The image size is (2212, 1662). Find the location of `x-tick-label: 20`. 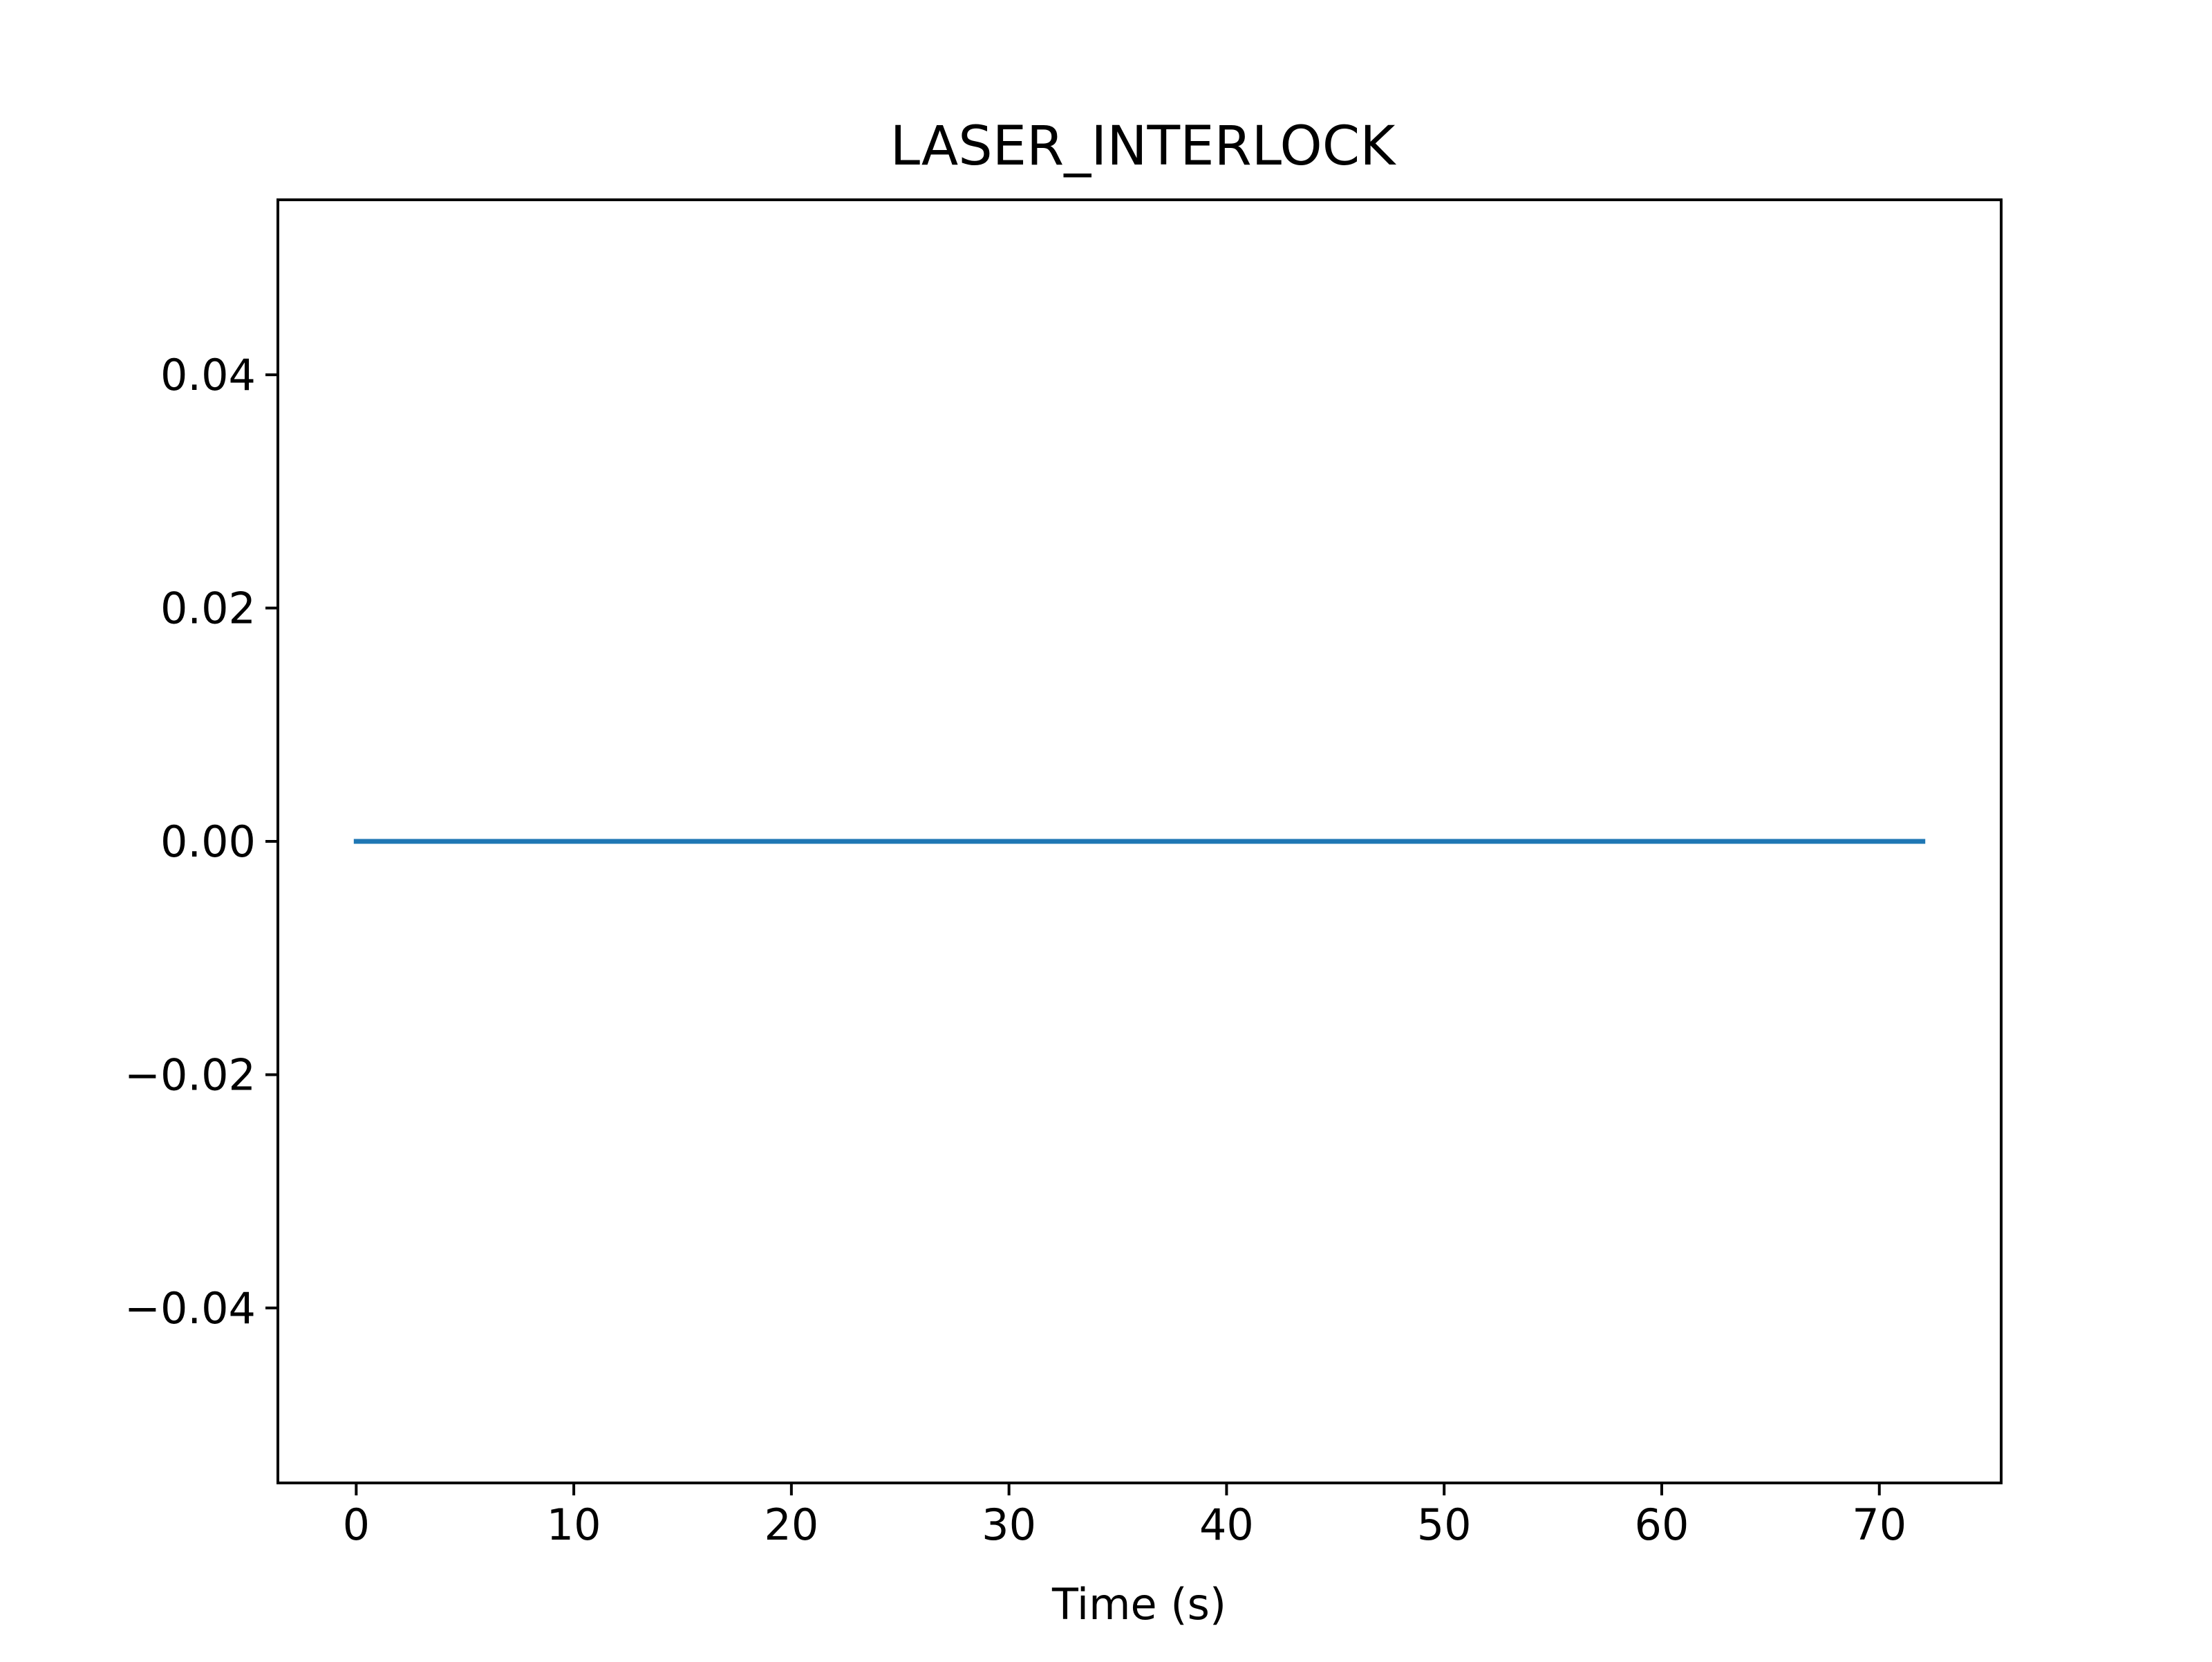

x-tick-label: 20 is located at coordinates (791, 1525).